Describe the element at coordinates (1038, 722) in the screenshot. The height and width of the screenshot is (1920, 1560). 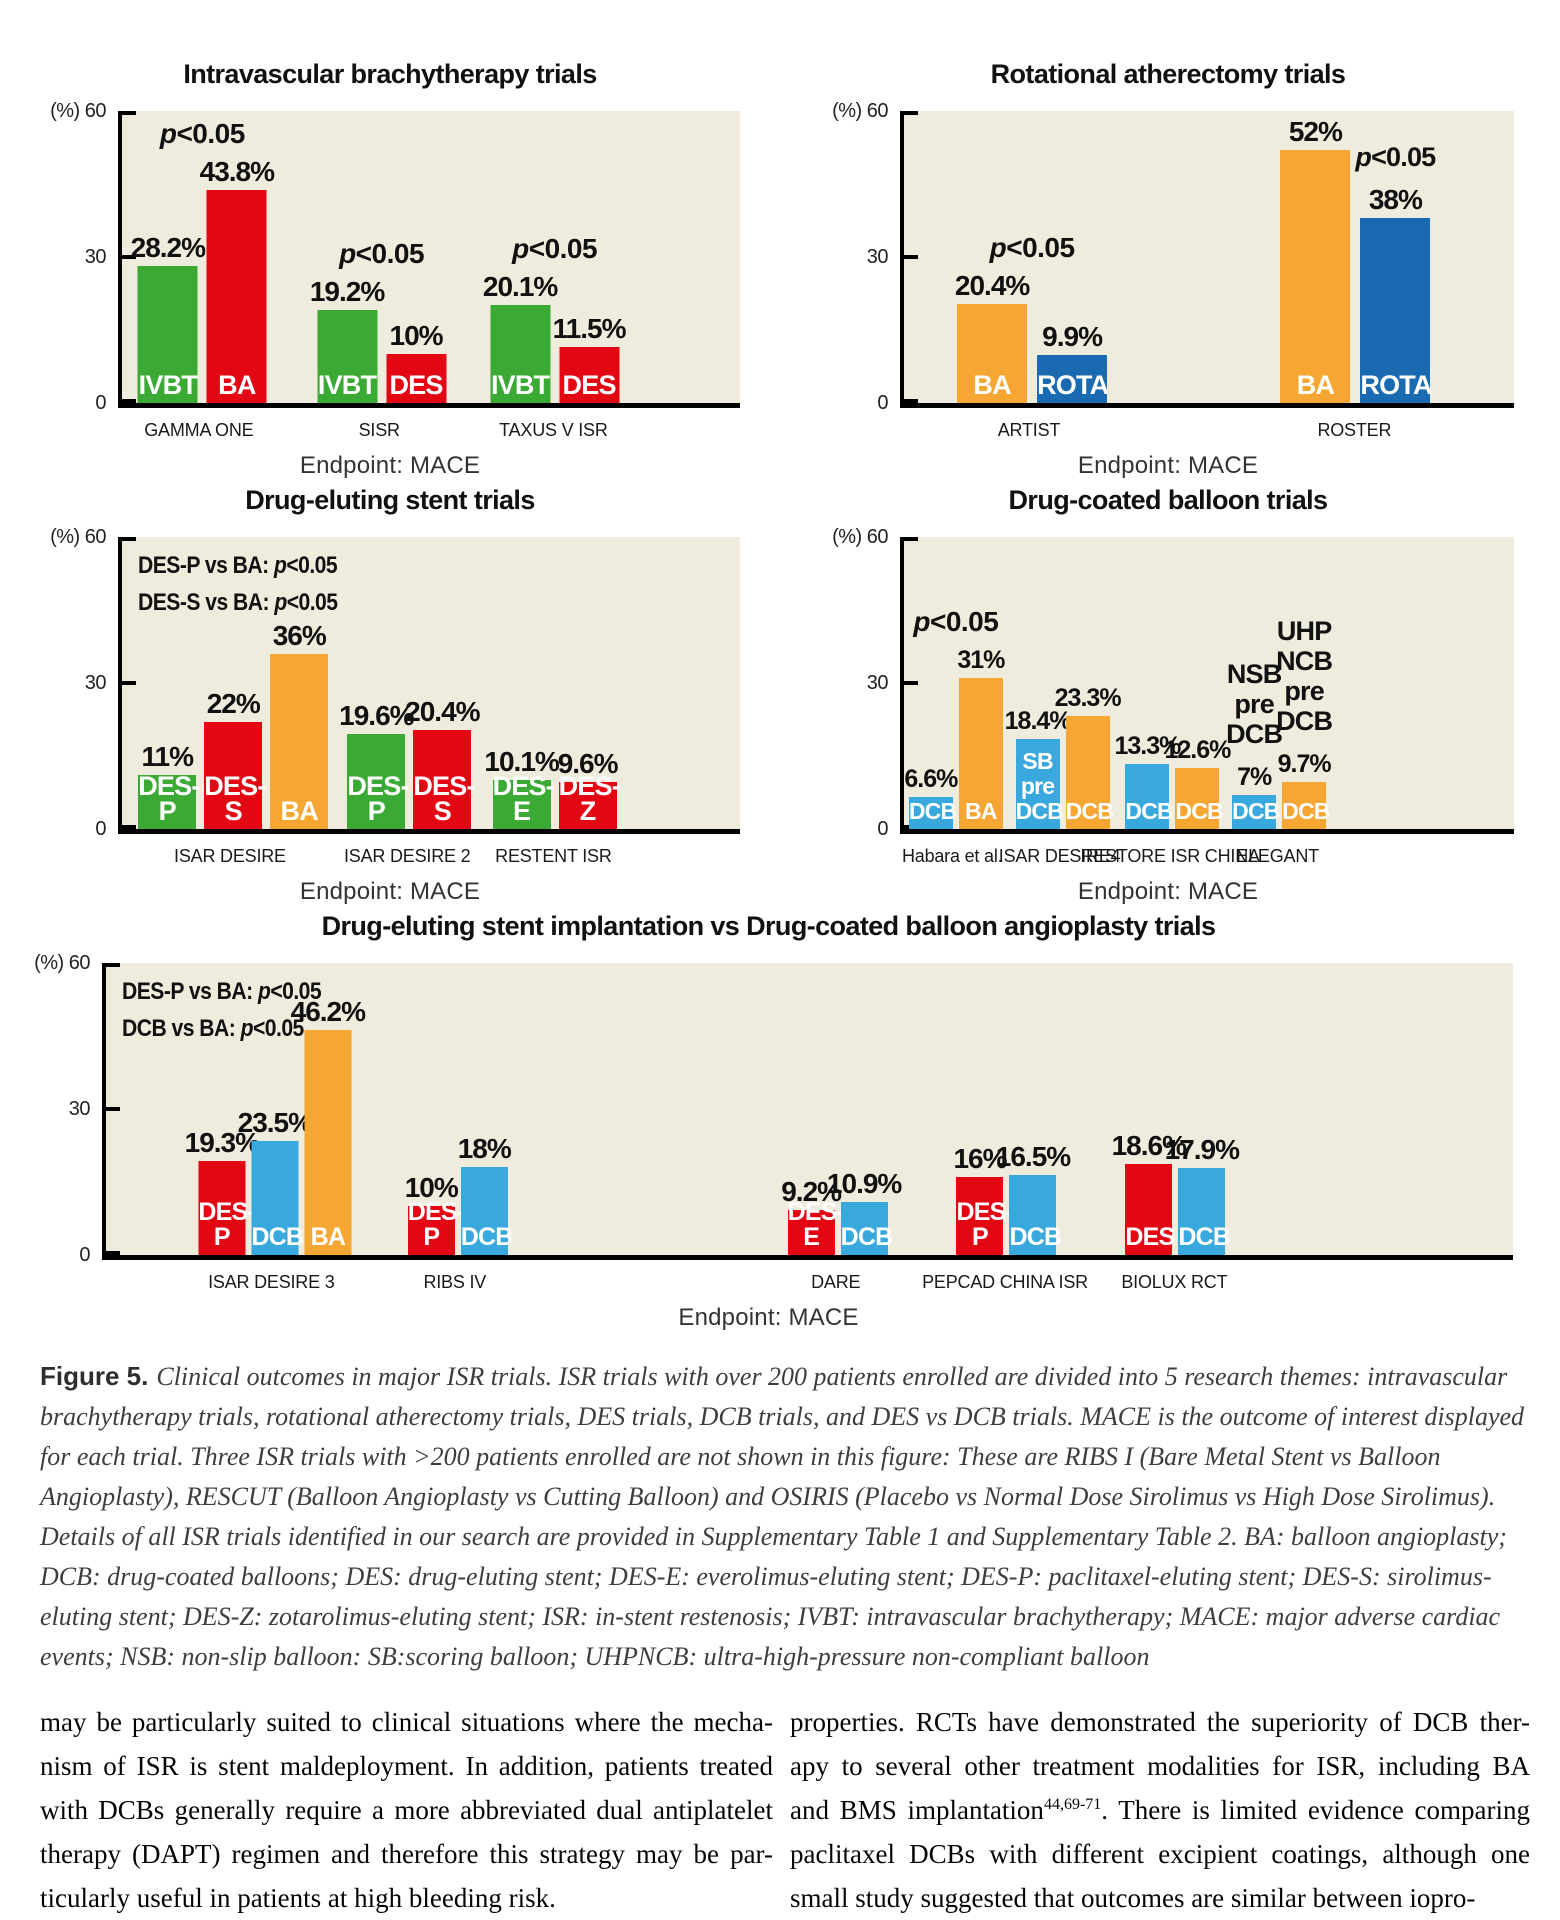
I see `bar-label-stack: 18.4%` at that location.